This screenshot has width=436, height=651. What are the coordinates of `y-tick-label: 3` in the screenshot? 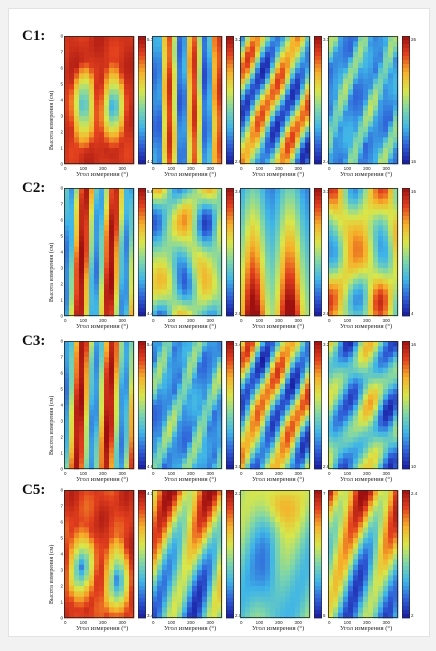 It's located at (61, 421).